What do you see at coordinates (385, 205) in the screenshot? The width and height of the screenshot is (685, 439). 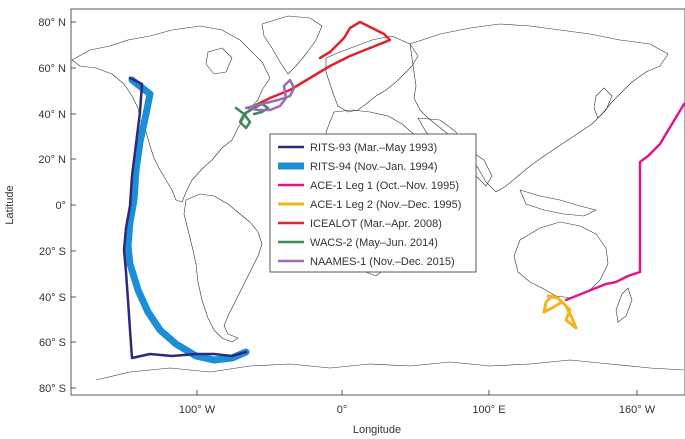 I see `legend-label-ace1-leg2: ACE-1 Leg 2 (Nov.–Dec. 1995)` at bounding box center [385, 205].